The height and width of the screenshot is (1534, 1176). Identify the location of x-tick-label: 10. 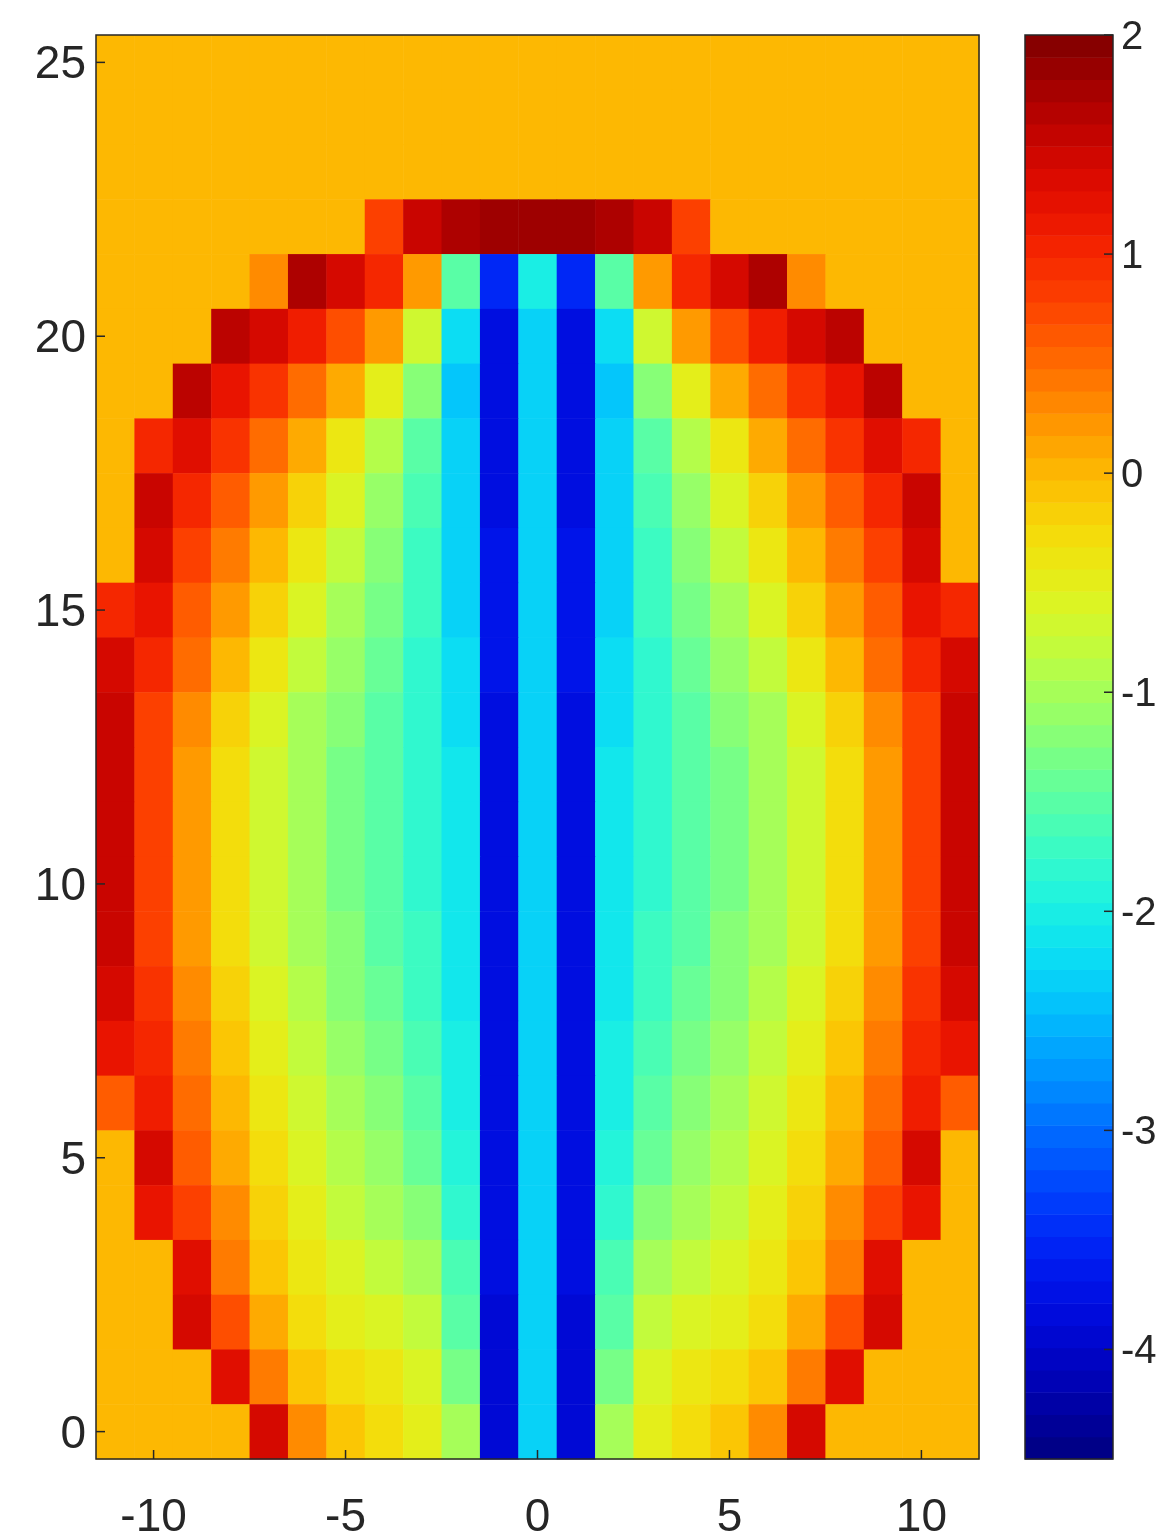
(921, 1511).